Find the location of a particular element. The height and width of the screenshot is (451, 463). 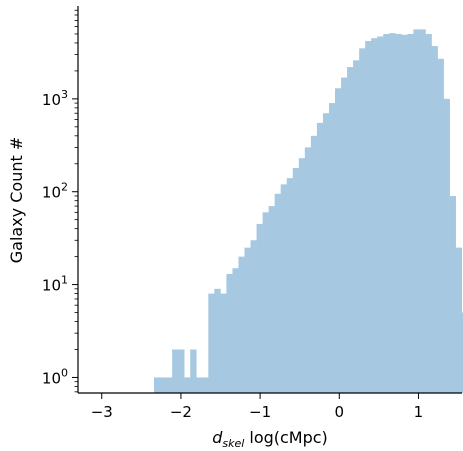

y-tick-label: 10⁰ is located at coordinates (55, 376).